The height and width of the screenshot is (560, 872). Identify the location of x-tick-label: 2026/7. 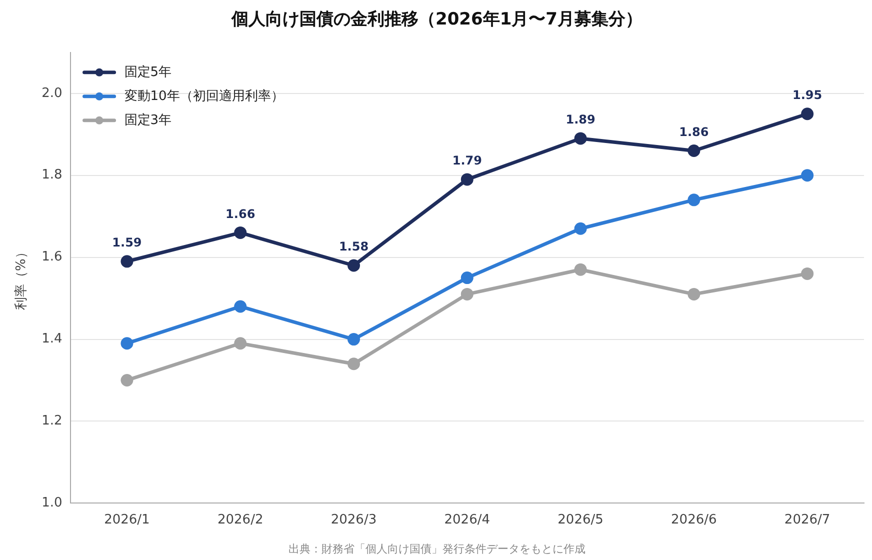
(807, 520).